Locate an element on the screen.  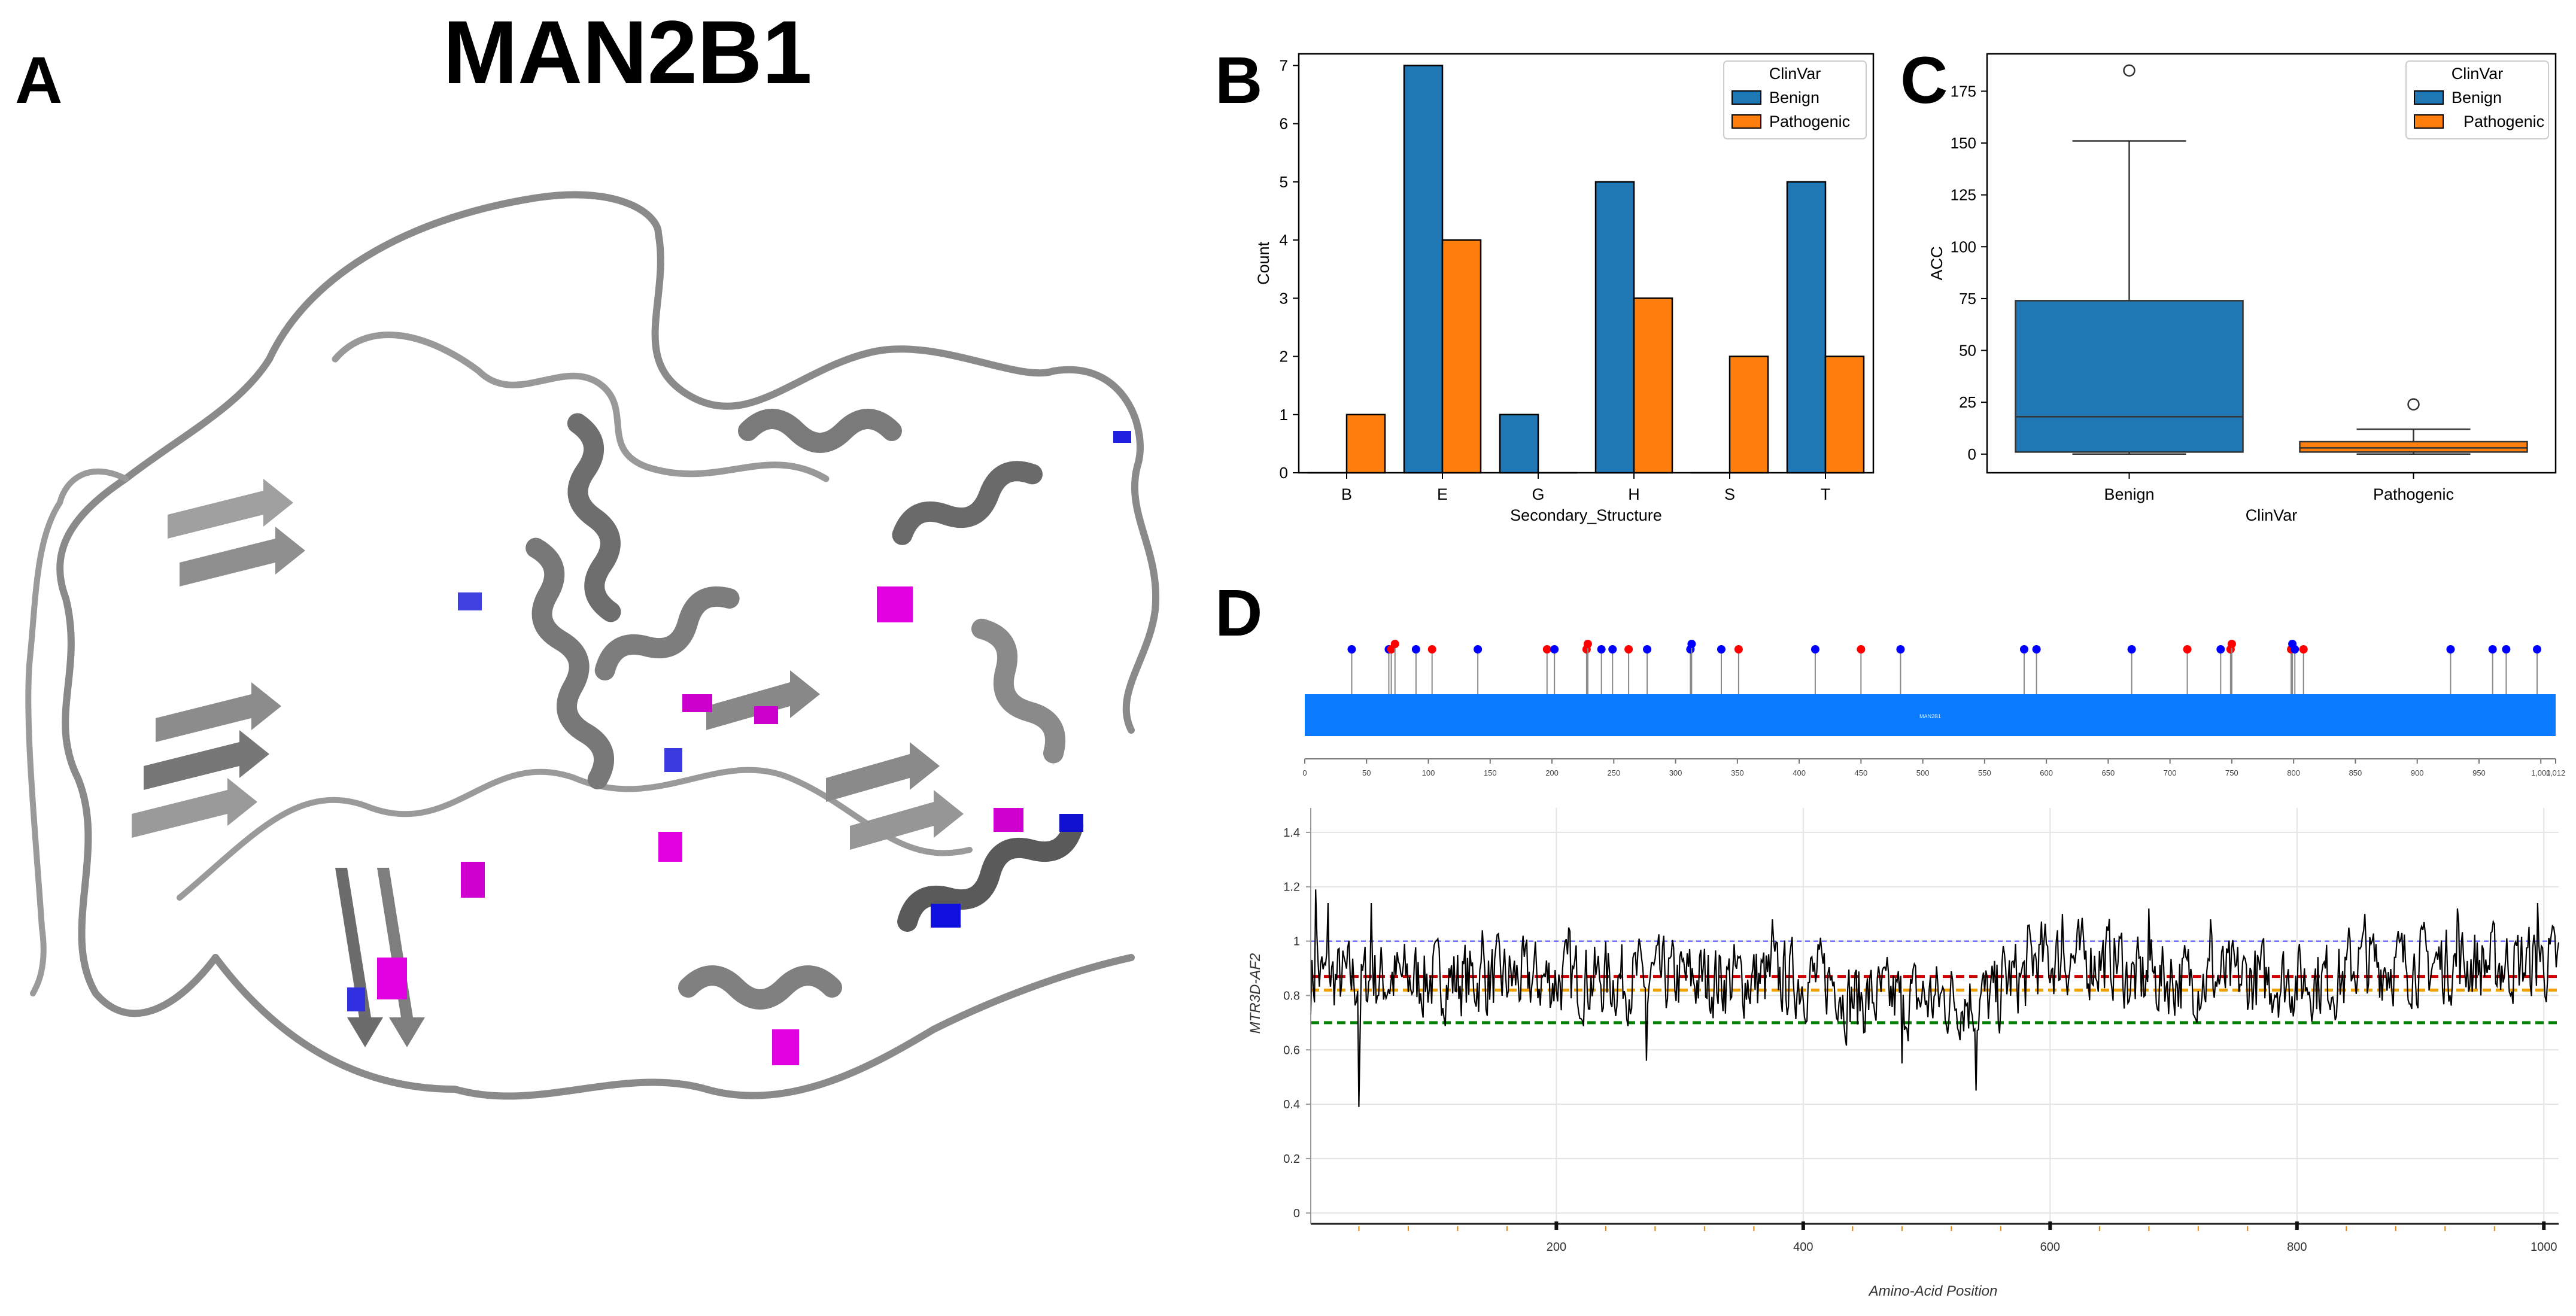
lollipop-axis-tick-label: 600 is located at coordinates (2046, 773).